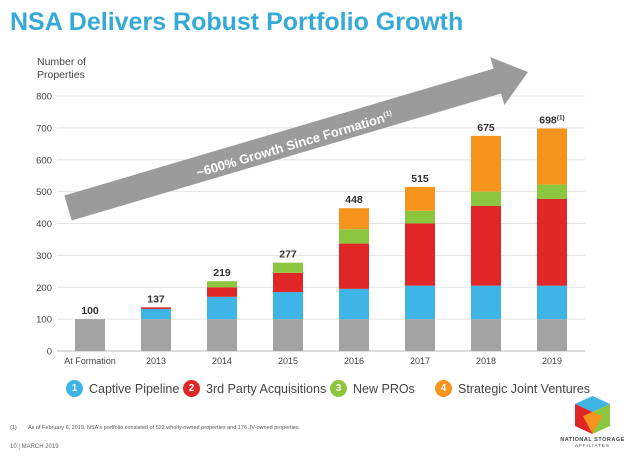 This screenshot has height=455, width=640. What do you see at coordinates (90, 361) in the screenshot?
I see `x-tick-label: At Formation` at bounding box center [90, 361].